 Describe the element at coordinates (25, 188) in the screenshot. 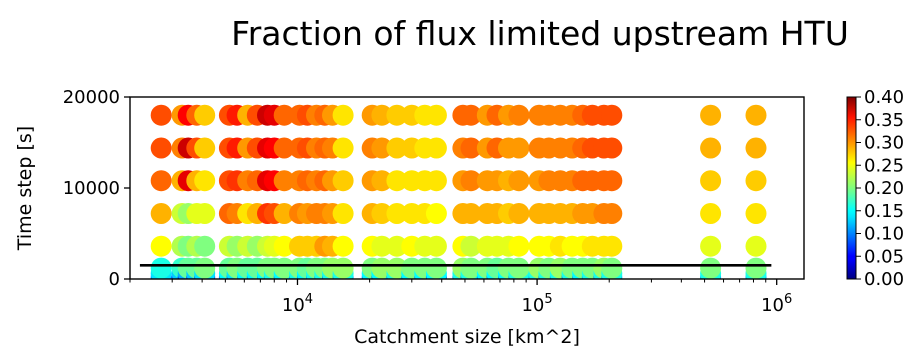

I see `y-axis-label: Time step [s]` at that location.